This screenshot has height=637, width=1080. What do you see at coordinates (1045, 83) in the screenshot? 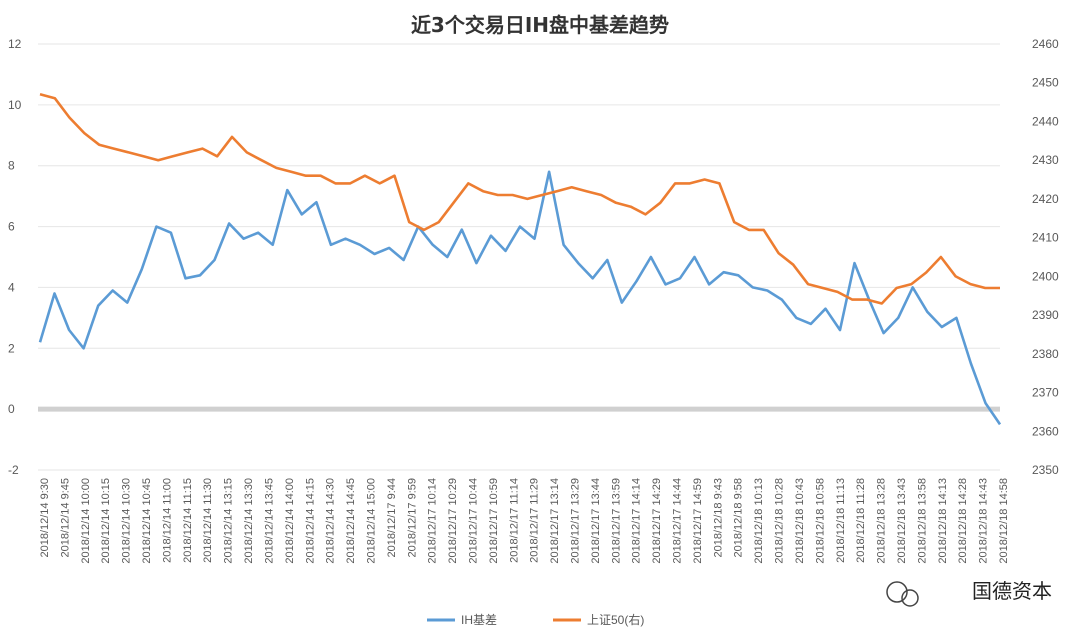
I see `right-axis-tick: 2450` at bounding box center [1045, 83].